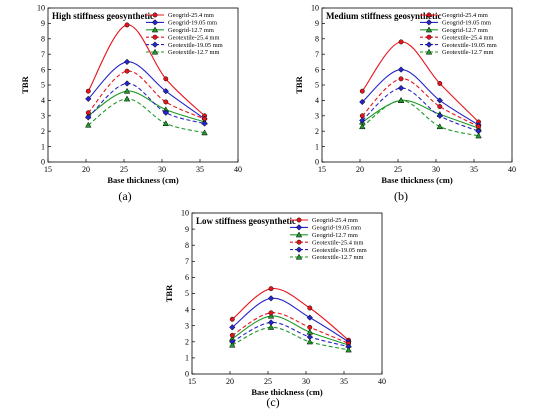 This screenshot has width=550, height=411. I want to click on y-tick-label: 10, so click(185, 213).